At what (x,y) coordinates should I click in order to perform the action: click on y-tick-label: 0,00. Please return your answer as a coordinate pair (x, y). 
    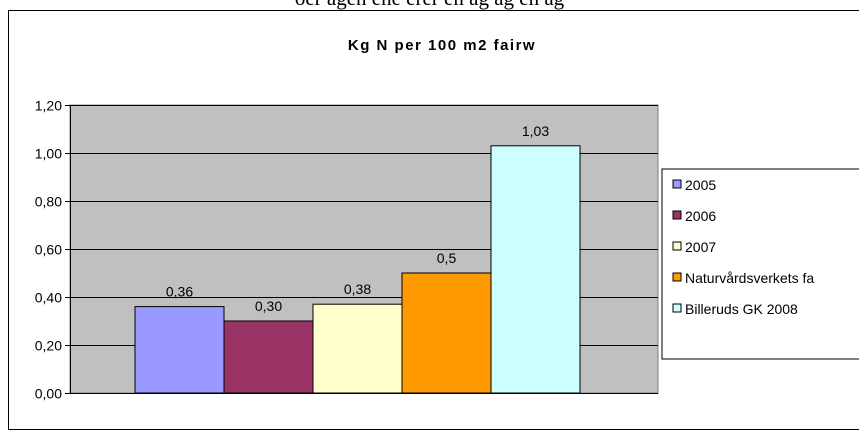
    Looking at the image, I should click on (48, 394).